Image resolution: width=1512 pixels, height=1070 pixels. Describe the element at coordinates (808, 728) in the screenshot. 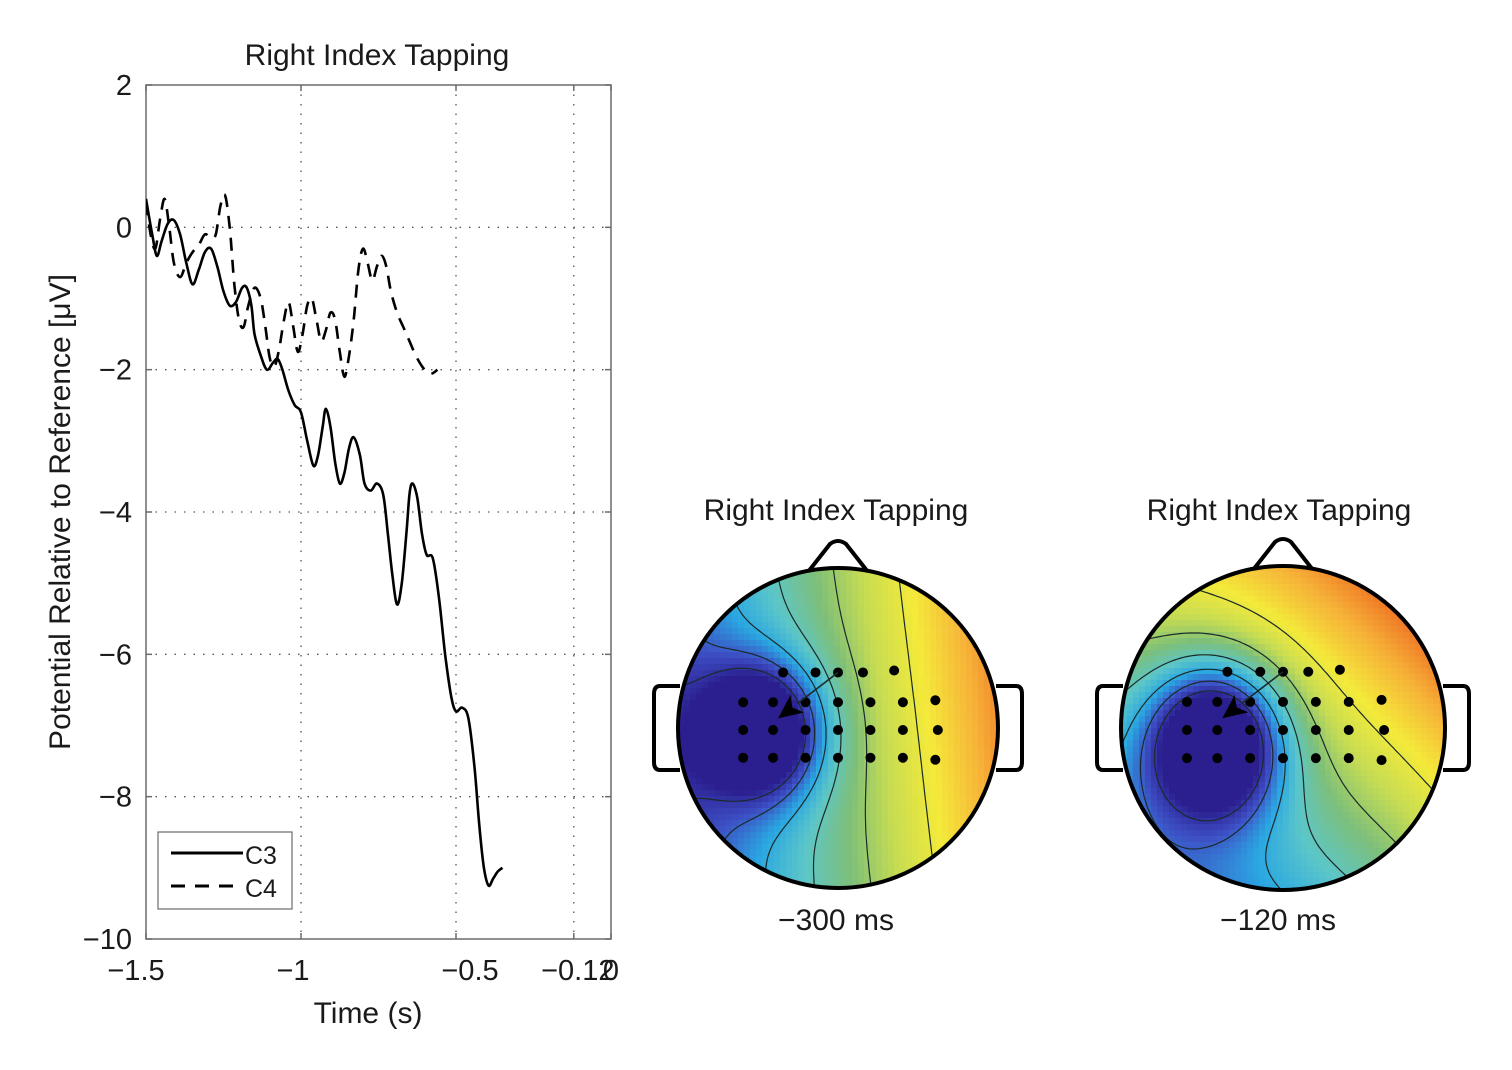

I see `contour-lines` at that location.